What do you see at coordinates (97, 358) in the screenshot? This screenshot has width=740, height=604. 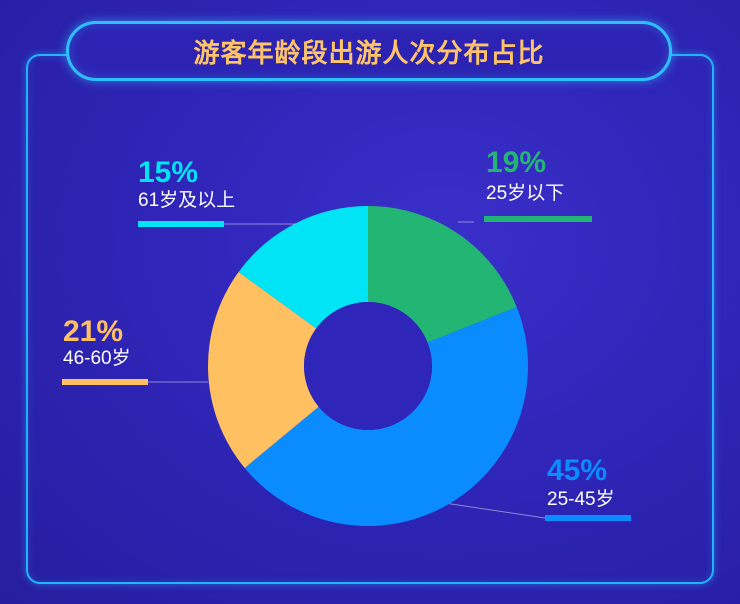 I see `category-label: 46-60岁` at bounding box center [97, 358].